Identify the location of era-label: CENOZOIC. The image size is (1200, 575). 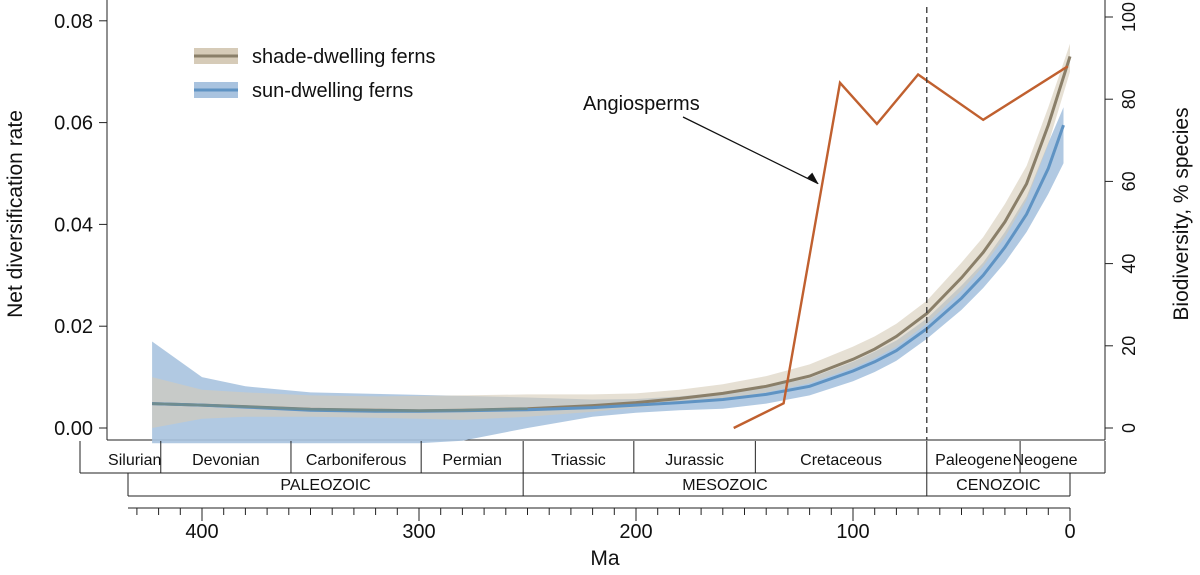
(998, 485).